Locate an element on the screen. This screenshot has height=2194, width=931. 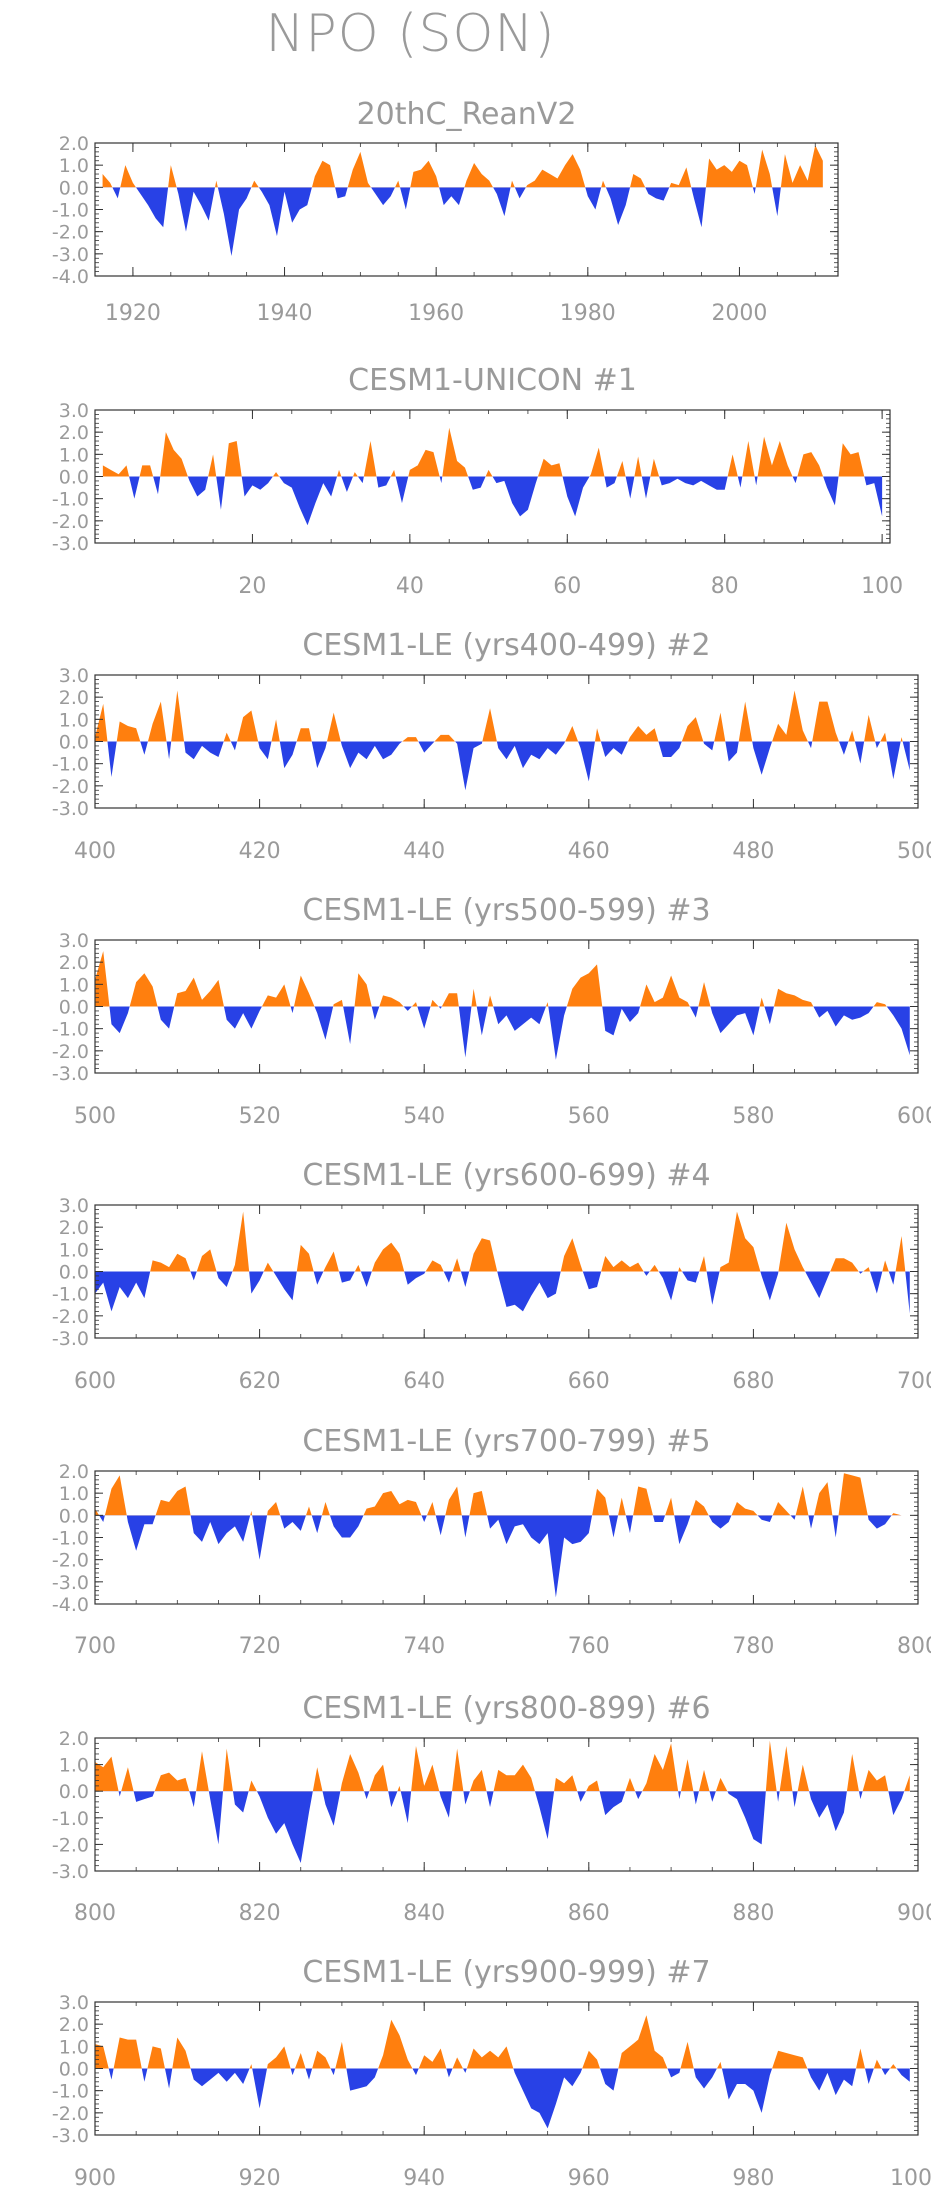
panel-title: CESM1-UNICON #1 is located at coordinates (492, 380).